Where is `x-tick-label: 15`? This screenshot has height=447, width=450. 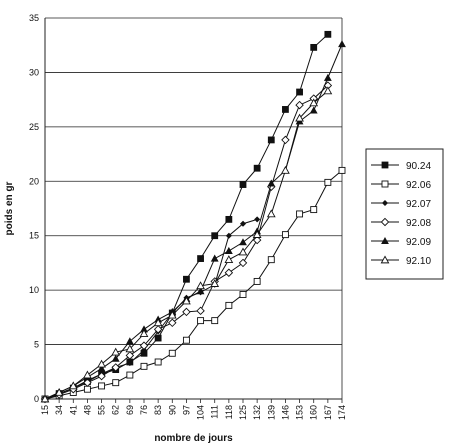
x-tick-label: 15 is located at coordinates (45, 410).